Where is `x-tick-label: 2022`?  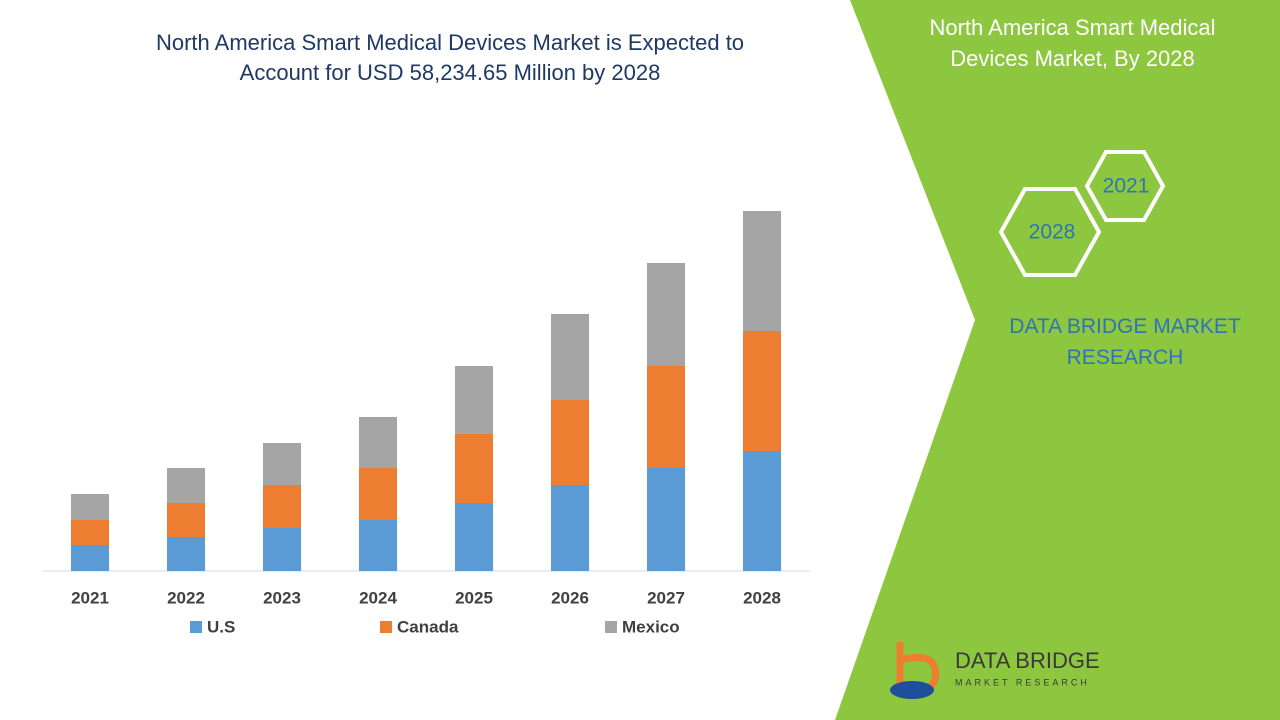
x-tick-label: 2022 is located at coordinates (186, 597).